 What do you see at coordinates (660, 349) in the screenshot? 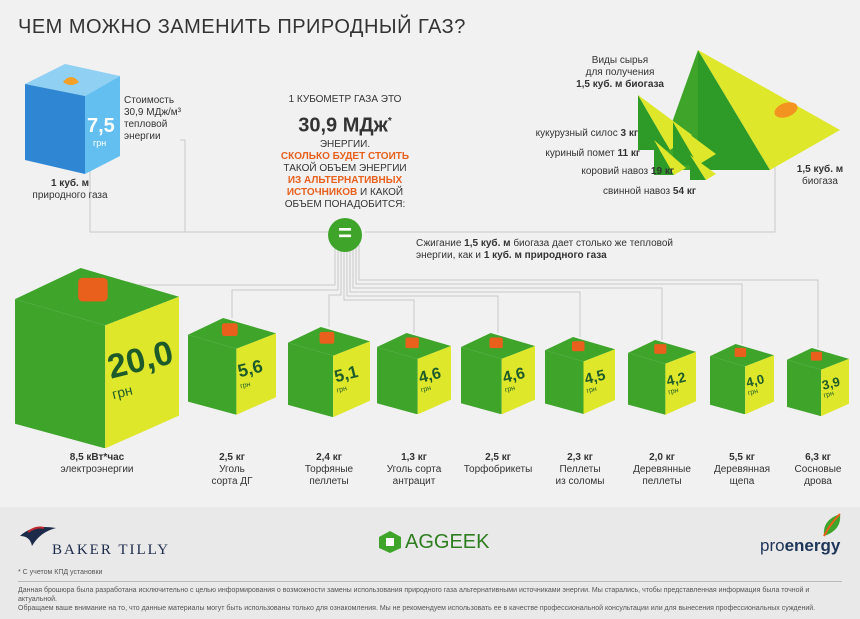
I see `bucket-icon` at bounding box center [660, 349].